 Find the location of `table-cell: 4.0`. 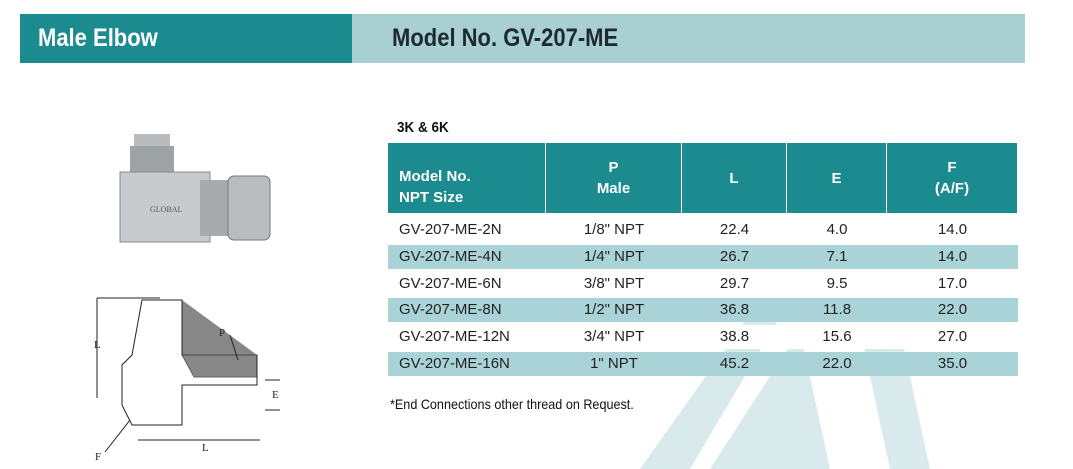

table-cell: 4.0 is located at coordinates (837, 229).